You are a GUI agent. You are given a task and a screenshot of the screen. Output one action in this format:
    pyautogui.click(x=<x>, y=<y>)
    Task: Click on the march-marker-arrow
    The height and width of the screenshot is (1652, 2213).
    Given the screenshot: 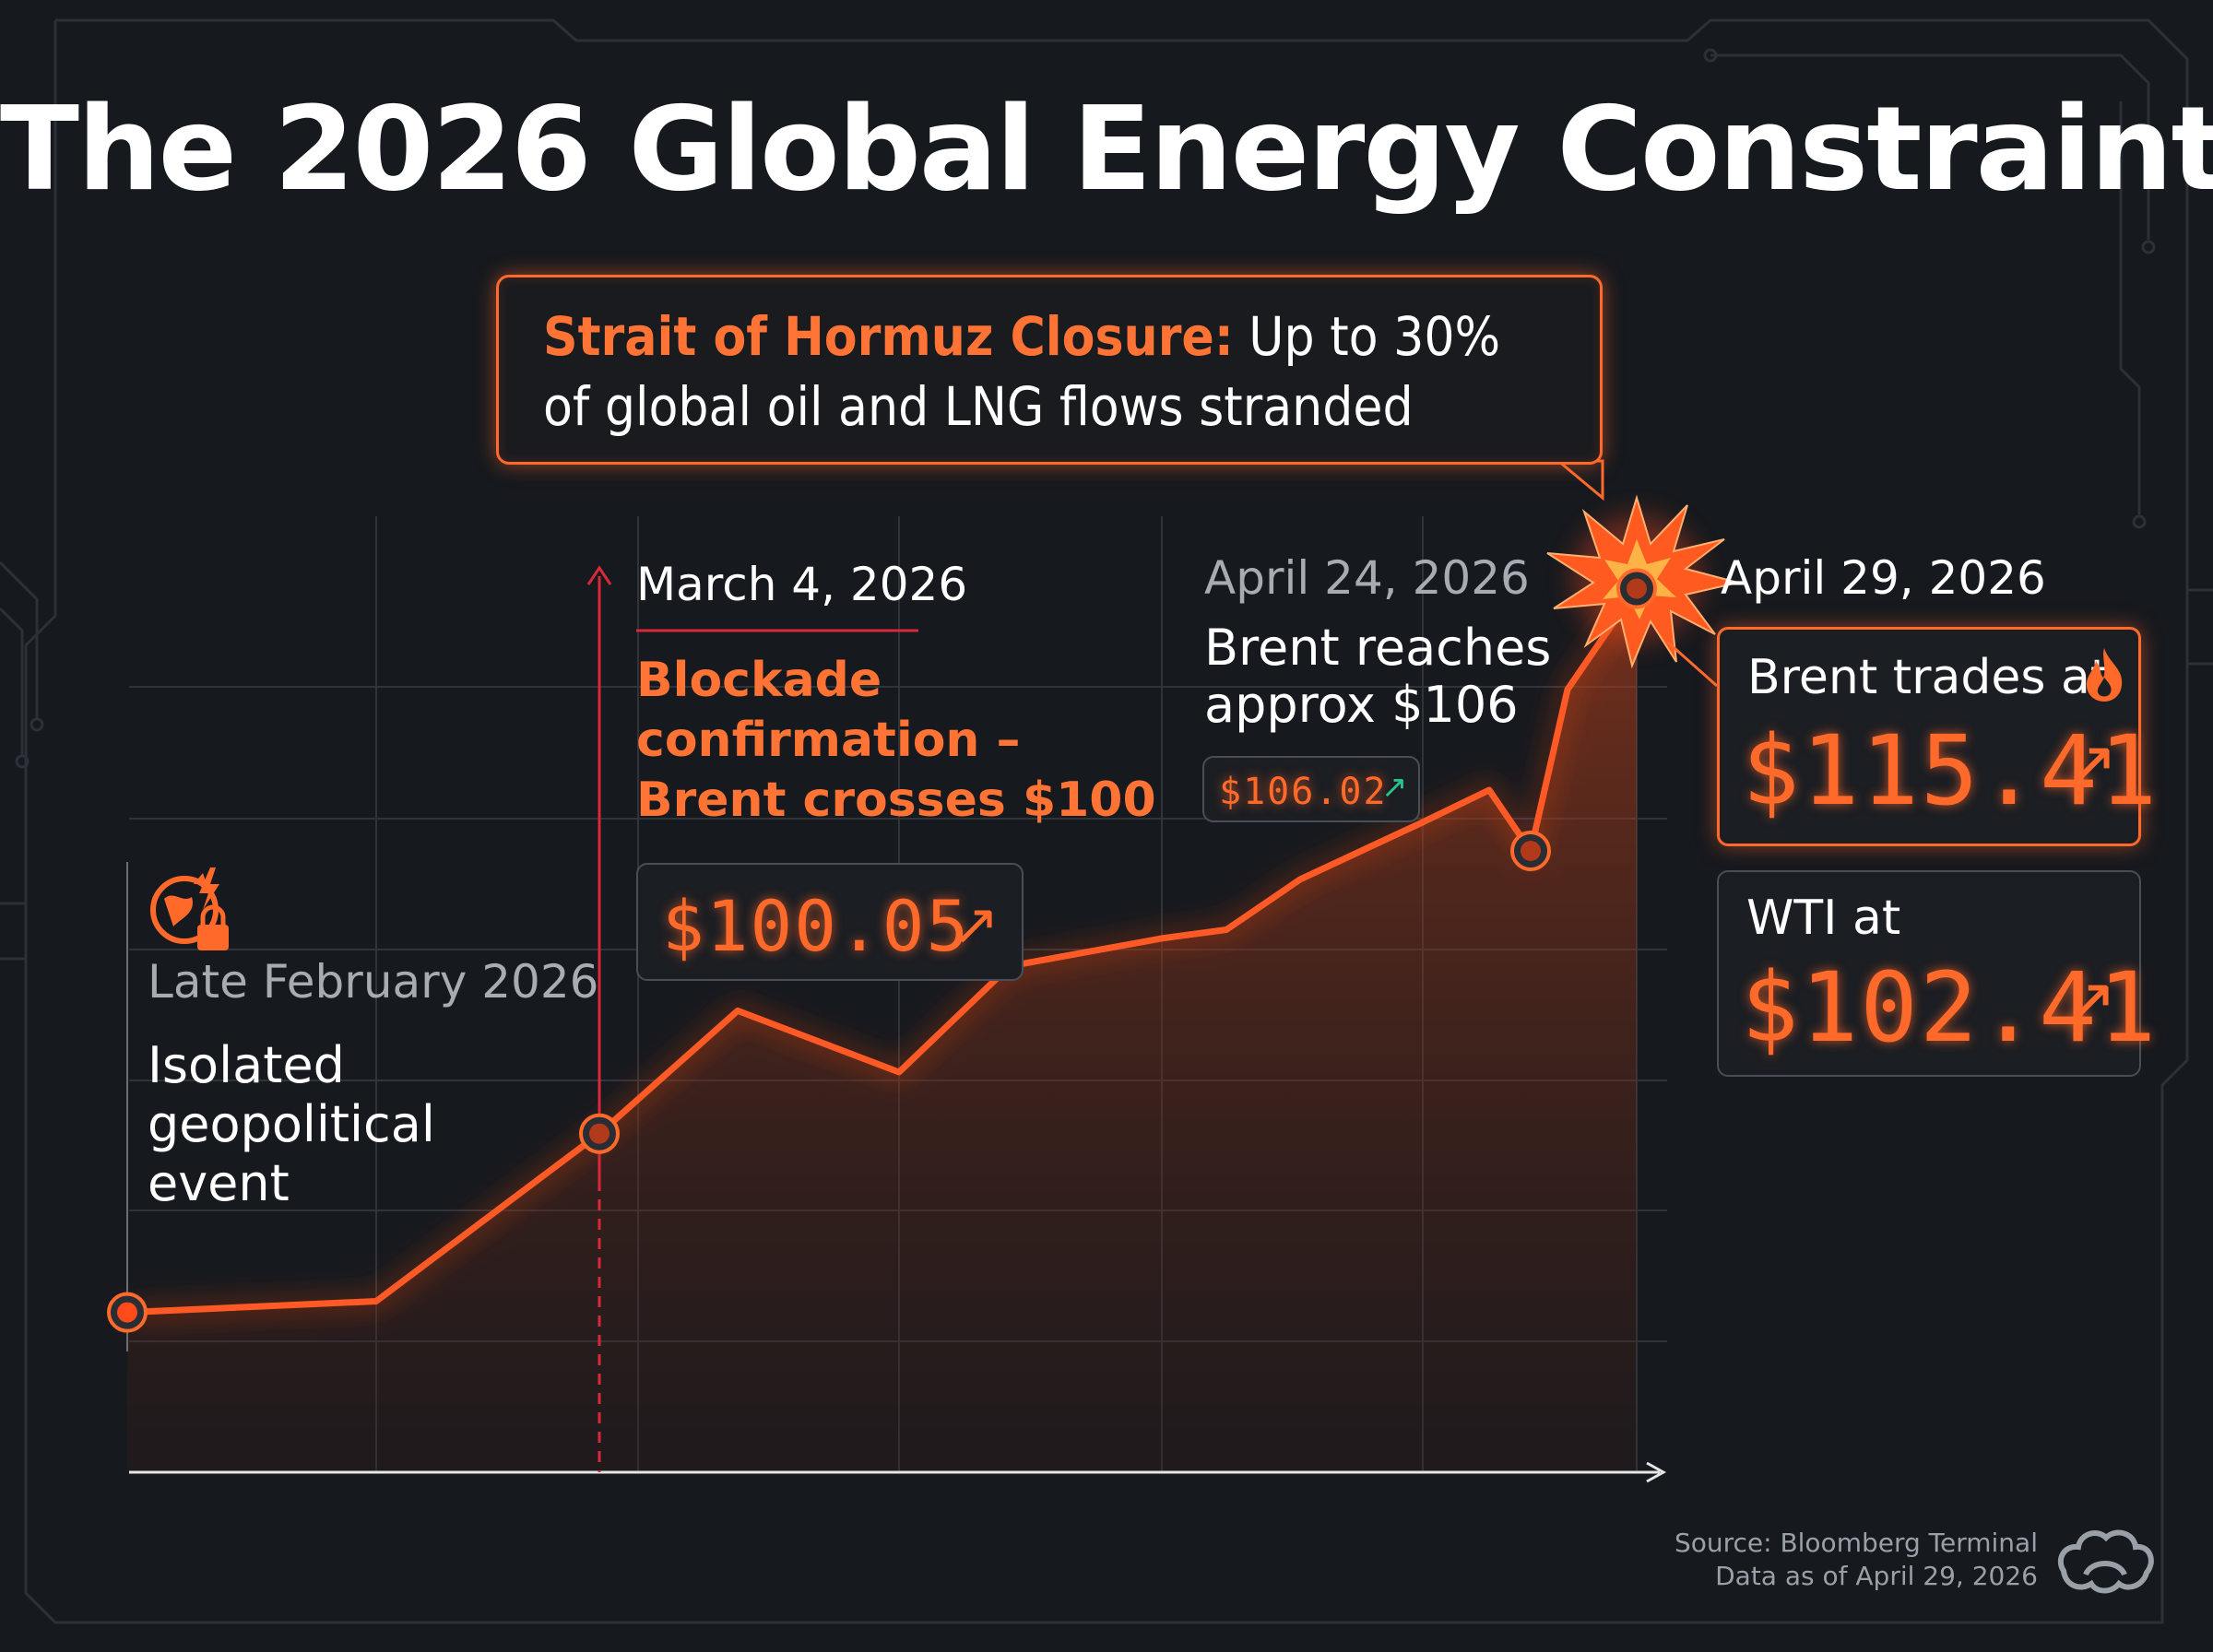 What is the action you would take?
    pyautogui.click(x=599, y=575)
    